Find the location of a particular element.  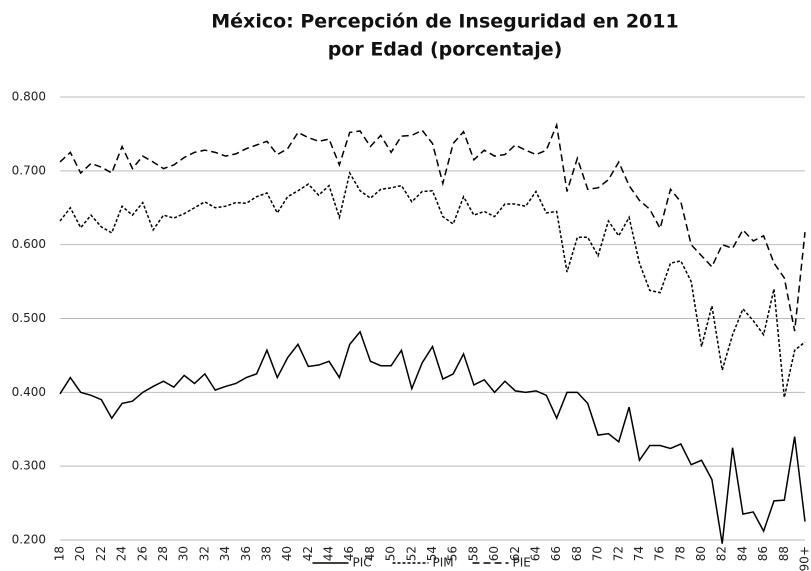

x-tick-label: 88 is located at coordinates (784, 553).